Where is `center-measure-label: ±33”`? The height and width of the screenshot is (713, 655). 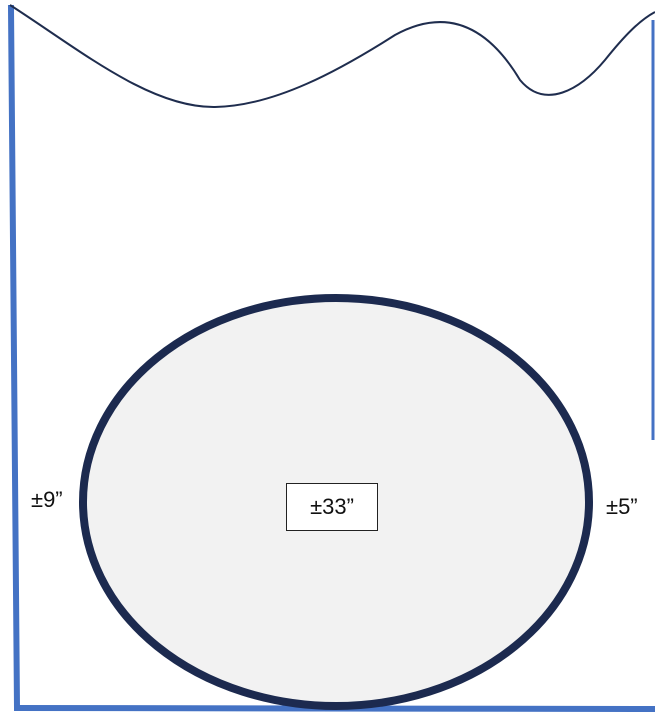 center-measure-label: ±33” is located at coordinates (332, 506).